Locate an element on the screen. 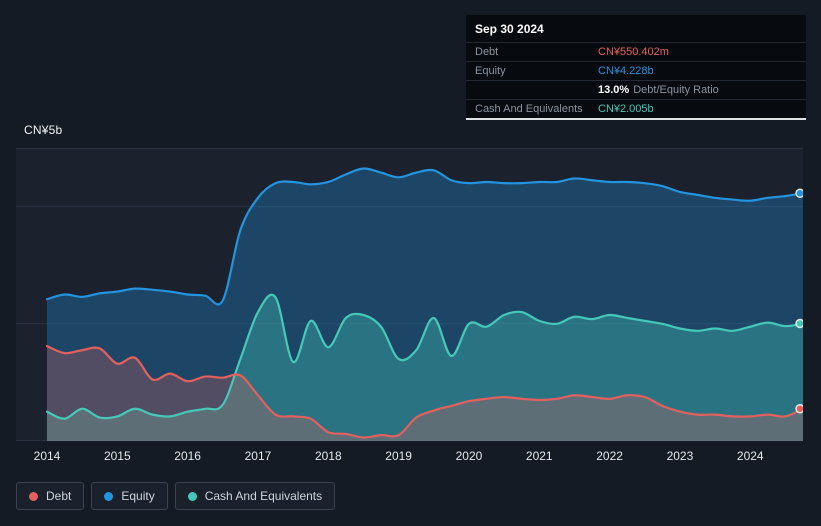  debt-legend-dot-icon is located at coordinates (33, 496).